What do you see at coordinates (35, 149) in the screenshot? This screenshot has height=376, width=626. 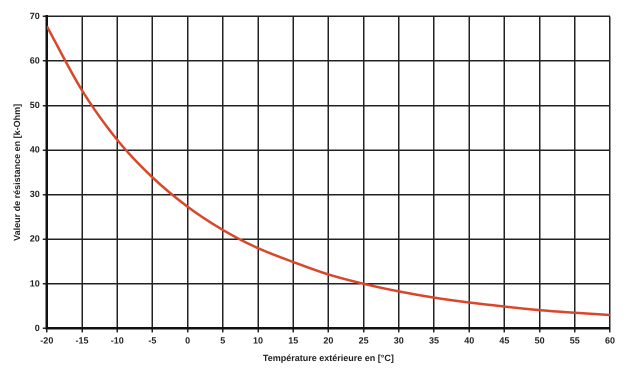 I see `y-tick-label: 40` at bounding box center [35, 149].